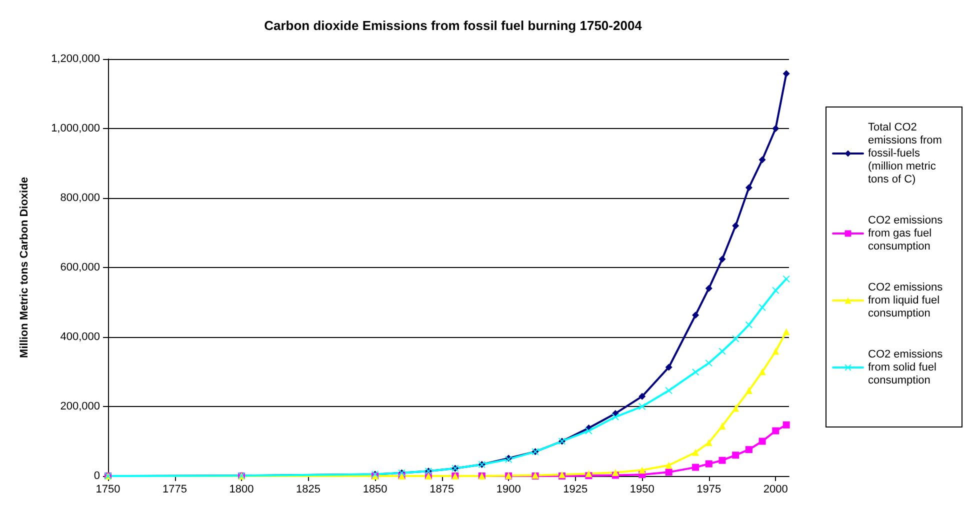  Describe the element at coordinates (442, 490) in the screenshot. I see `x-tick-label: 1875` at that location.